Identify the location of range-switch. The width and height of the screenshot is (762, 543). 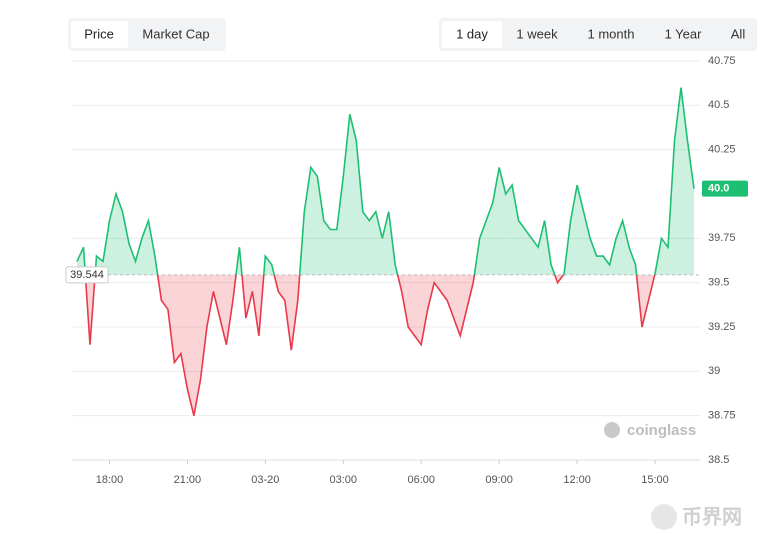
(598, 34).